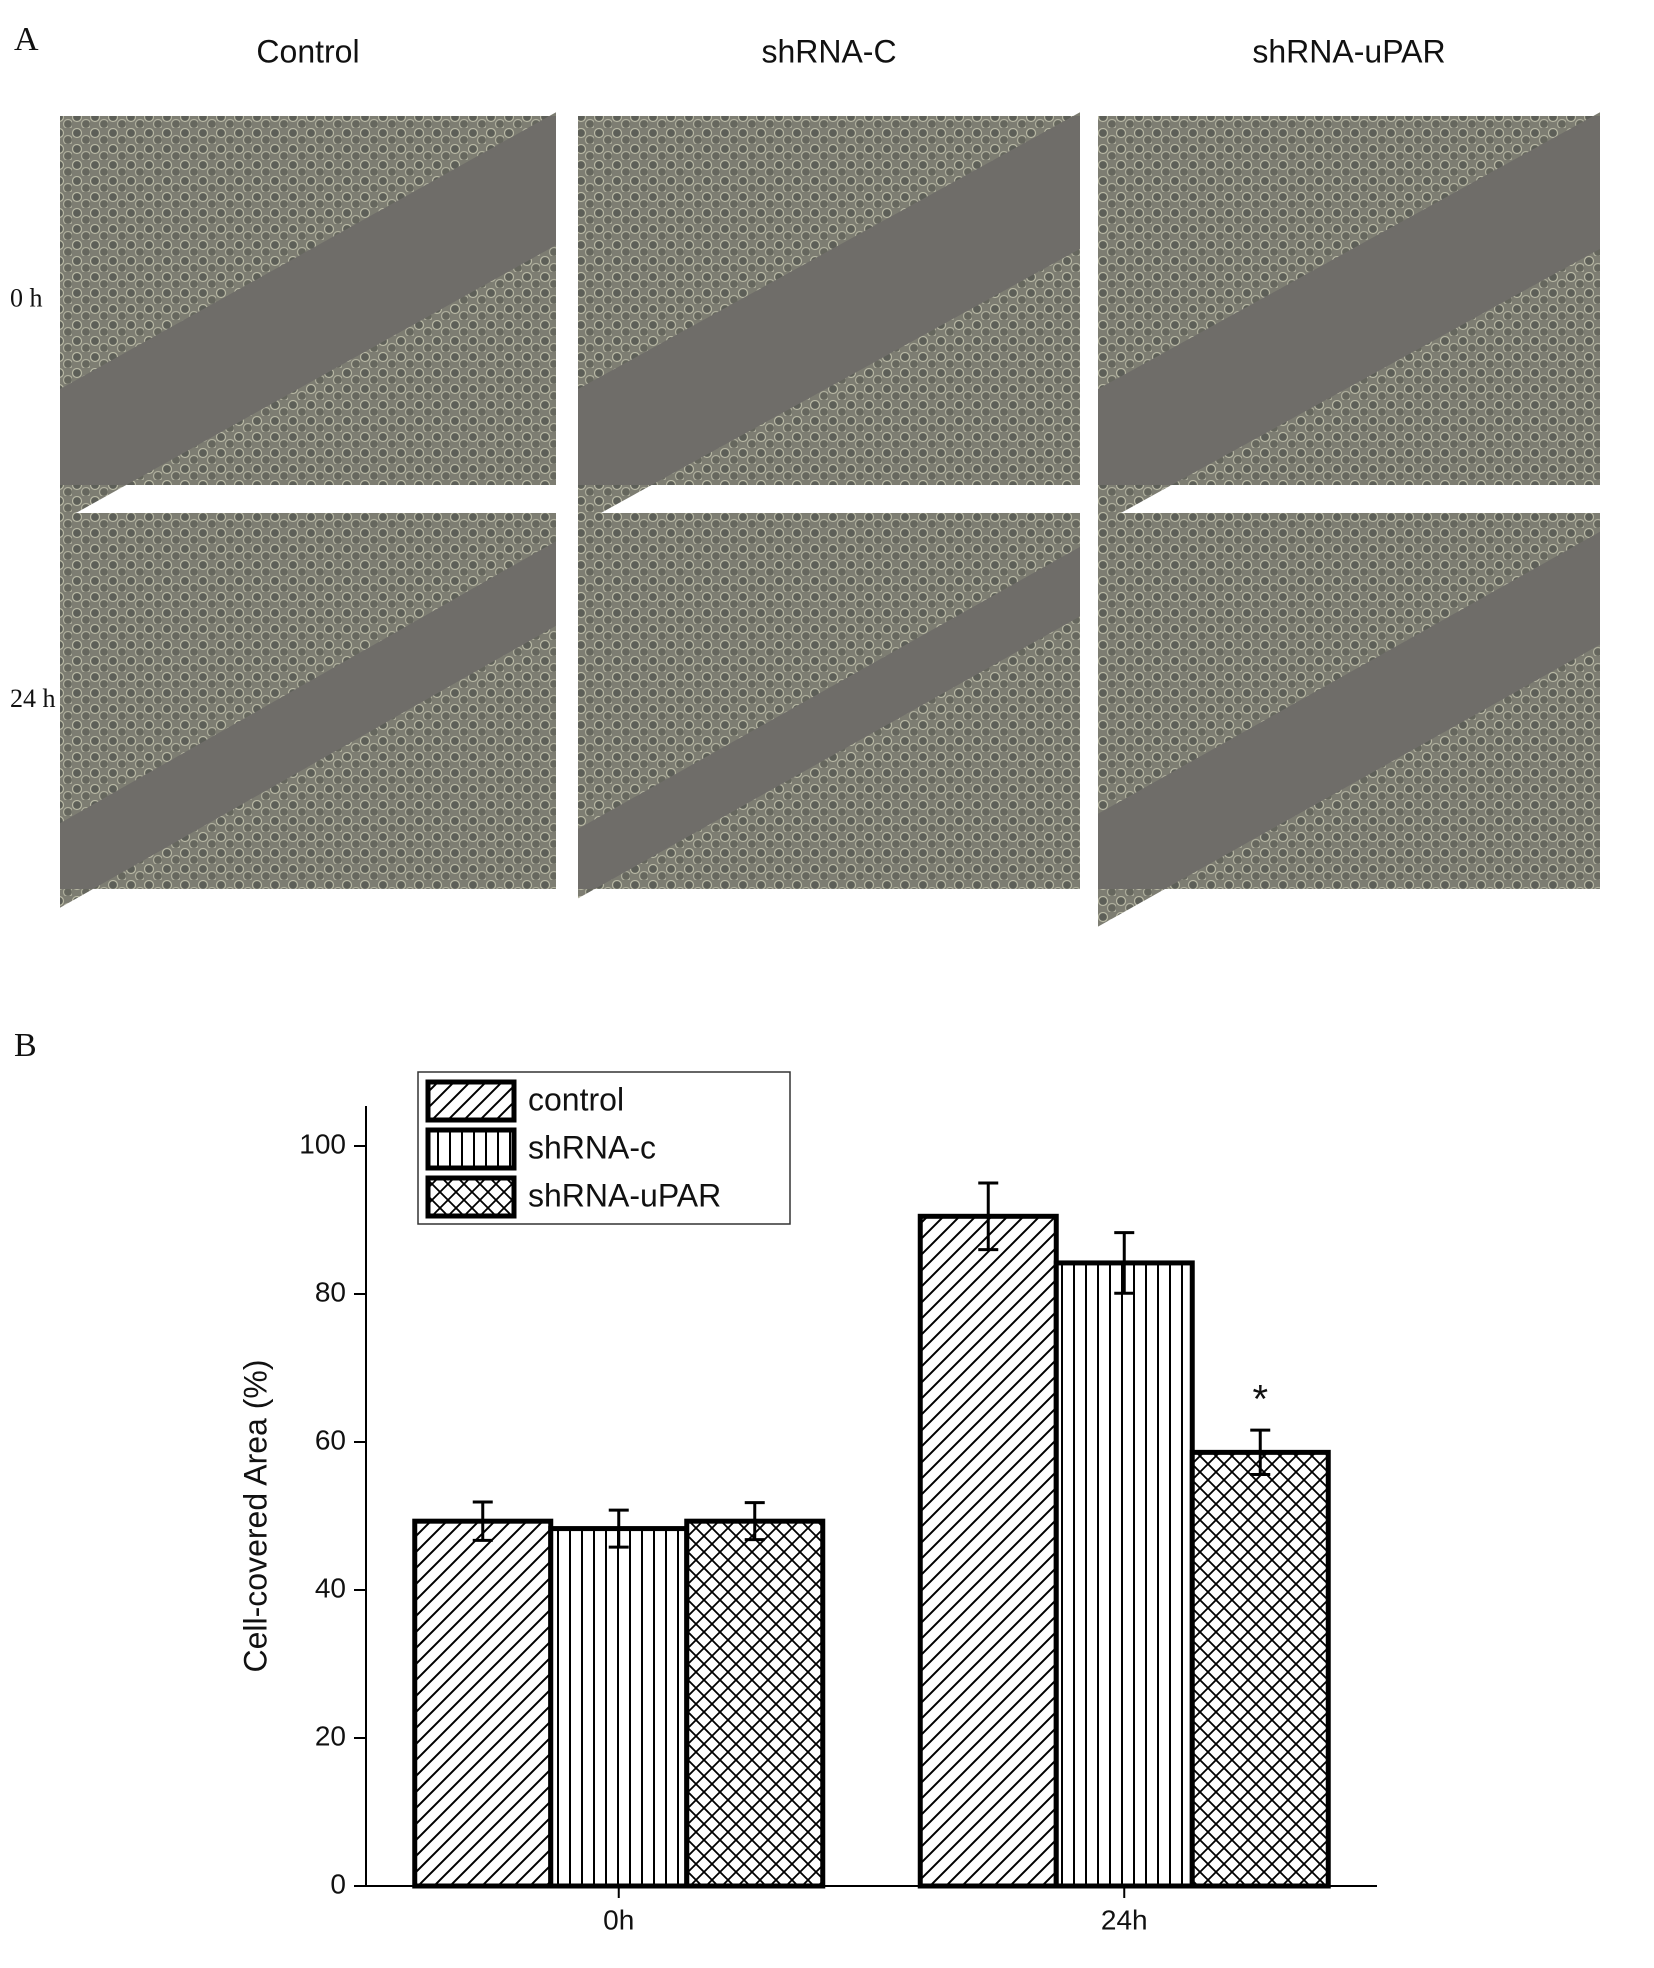 The image size is (1654, 1968). I want to click on legend-label: shRNA-c, so click(592, 1147).